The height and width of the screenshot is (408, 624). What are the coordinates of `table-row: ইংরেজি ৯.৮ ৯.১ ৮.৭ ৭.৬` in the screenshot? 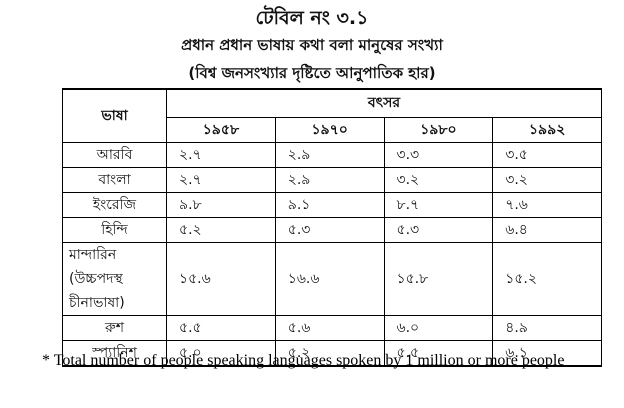 It's located at (332, 204).